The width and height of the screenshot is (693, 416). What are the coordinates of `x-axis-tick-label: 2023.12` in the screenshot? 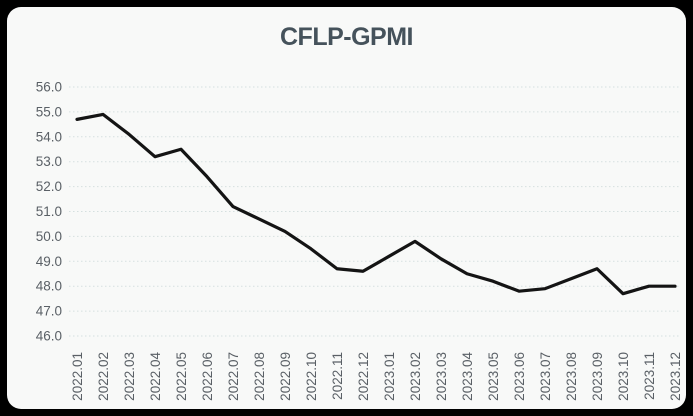 It's located at (675, 376).